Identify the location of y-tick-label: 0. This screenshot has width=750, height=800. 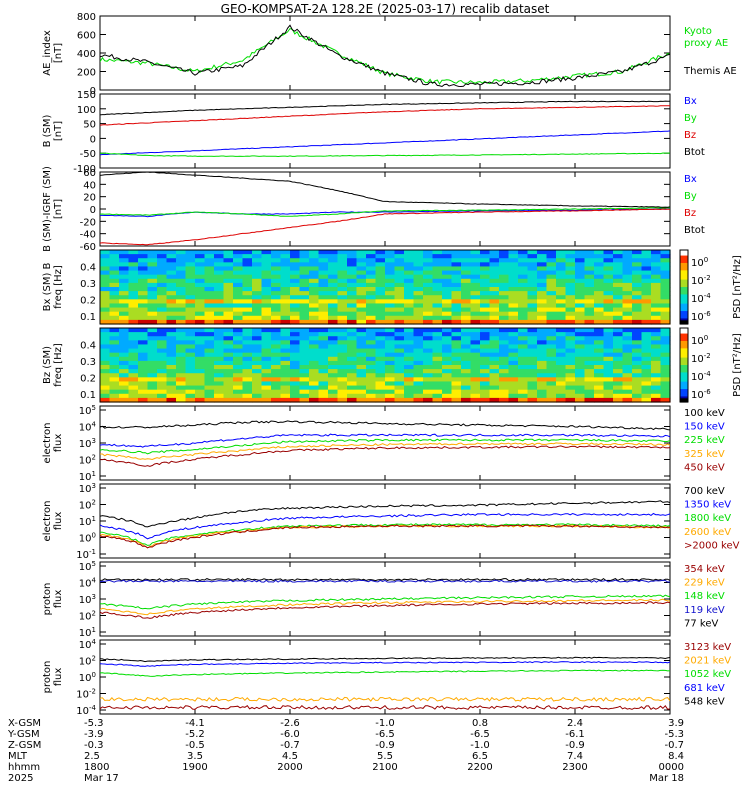
(93, 91).